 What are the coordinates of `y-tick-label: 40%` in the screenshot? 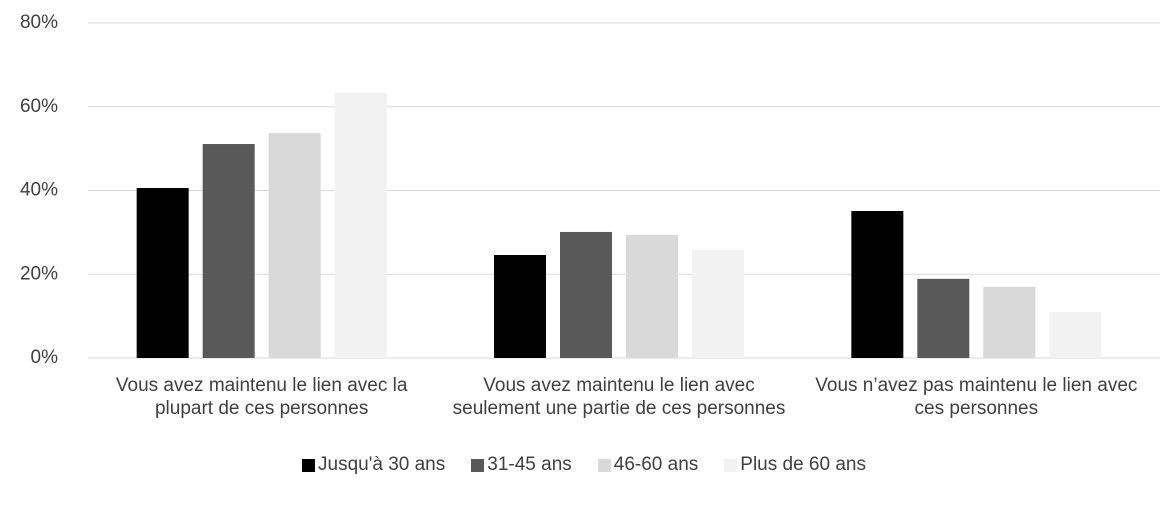 It's located at (39, 190).